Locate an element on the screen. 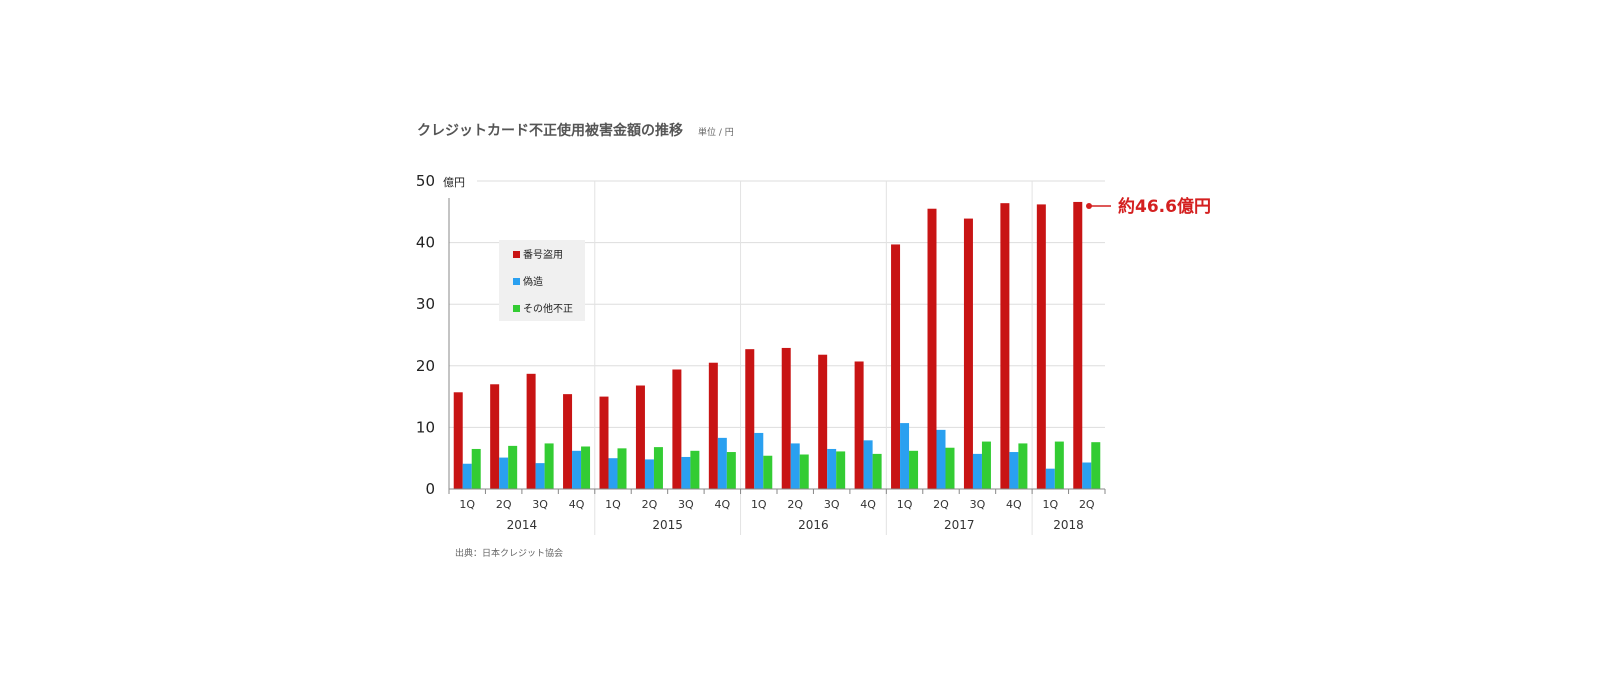  chart-title: クレジットカード不正使用被害金額の推移 is located at coordinates (550, 131).